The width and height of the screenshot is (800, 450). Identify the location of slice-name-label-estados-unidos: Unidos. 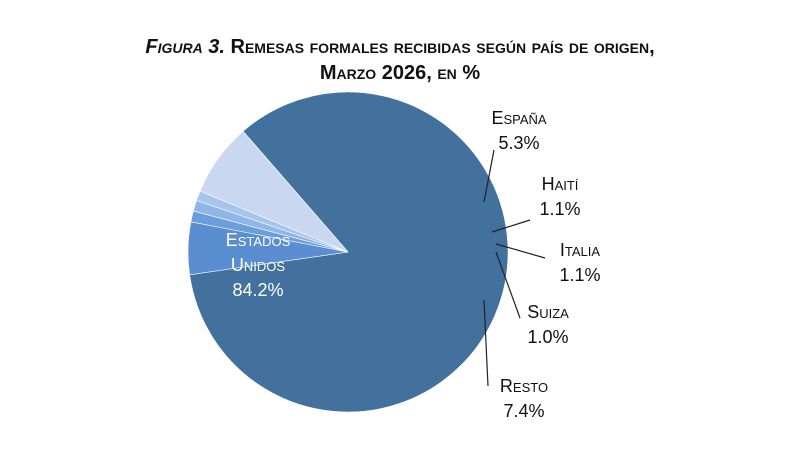
(258, 265).